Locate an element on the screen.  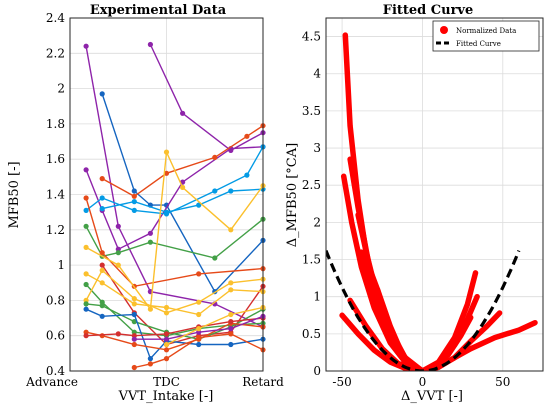
left-y-tick-label: 1 is located at coordinates (61, 265).